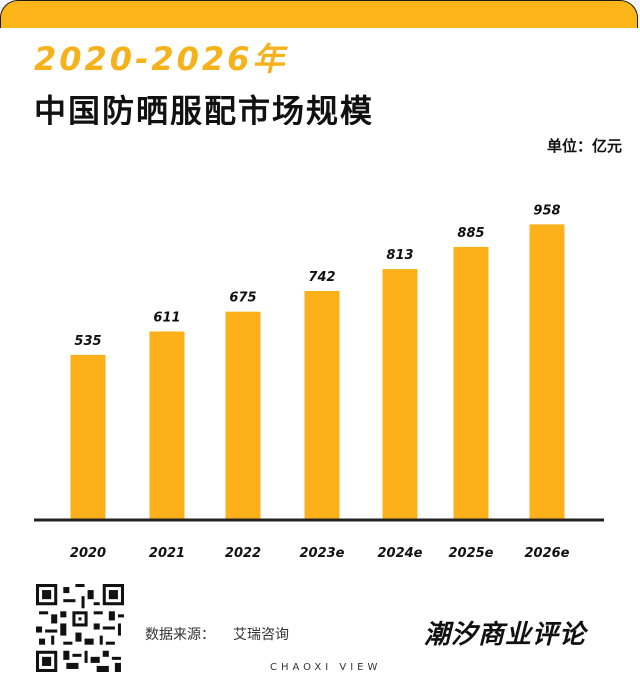 This screenshot has height=688, width=640. Describe the element at coordinates (88, 437) in the screenshot. I see `bar-2020` at that location.